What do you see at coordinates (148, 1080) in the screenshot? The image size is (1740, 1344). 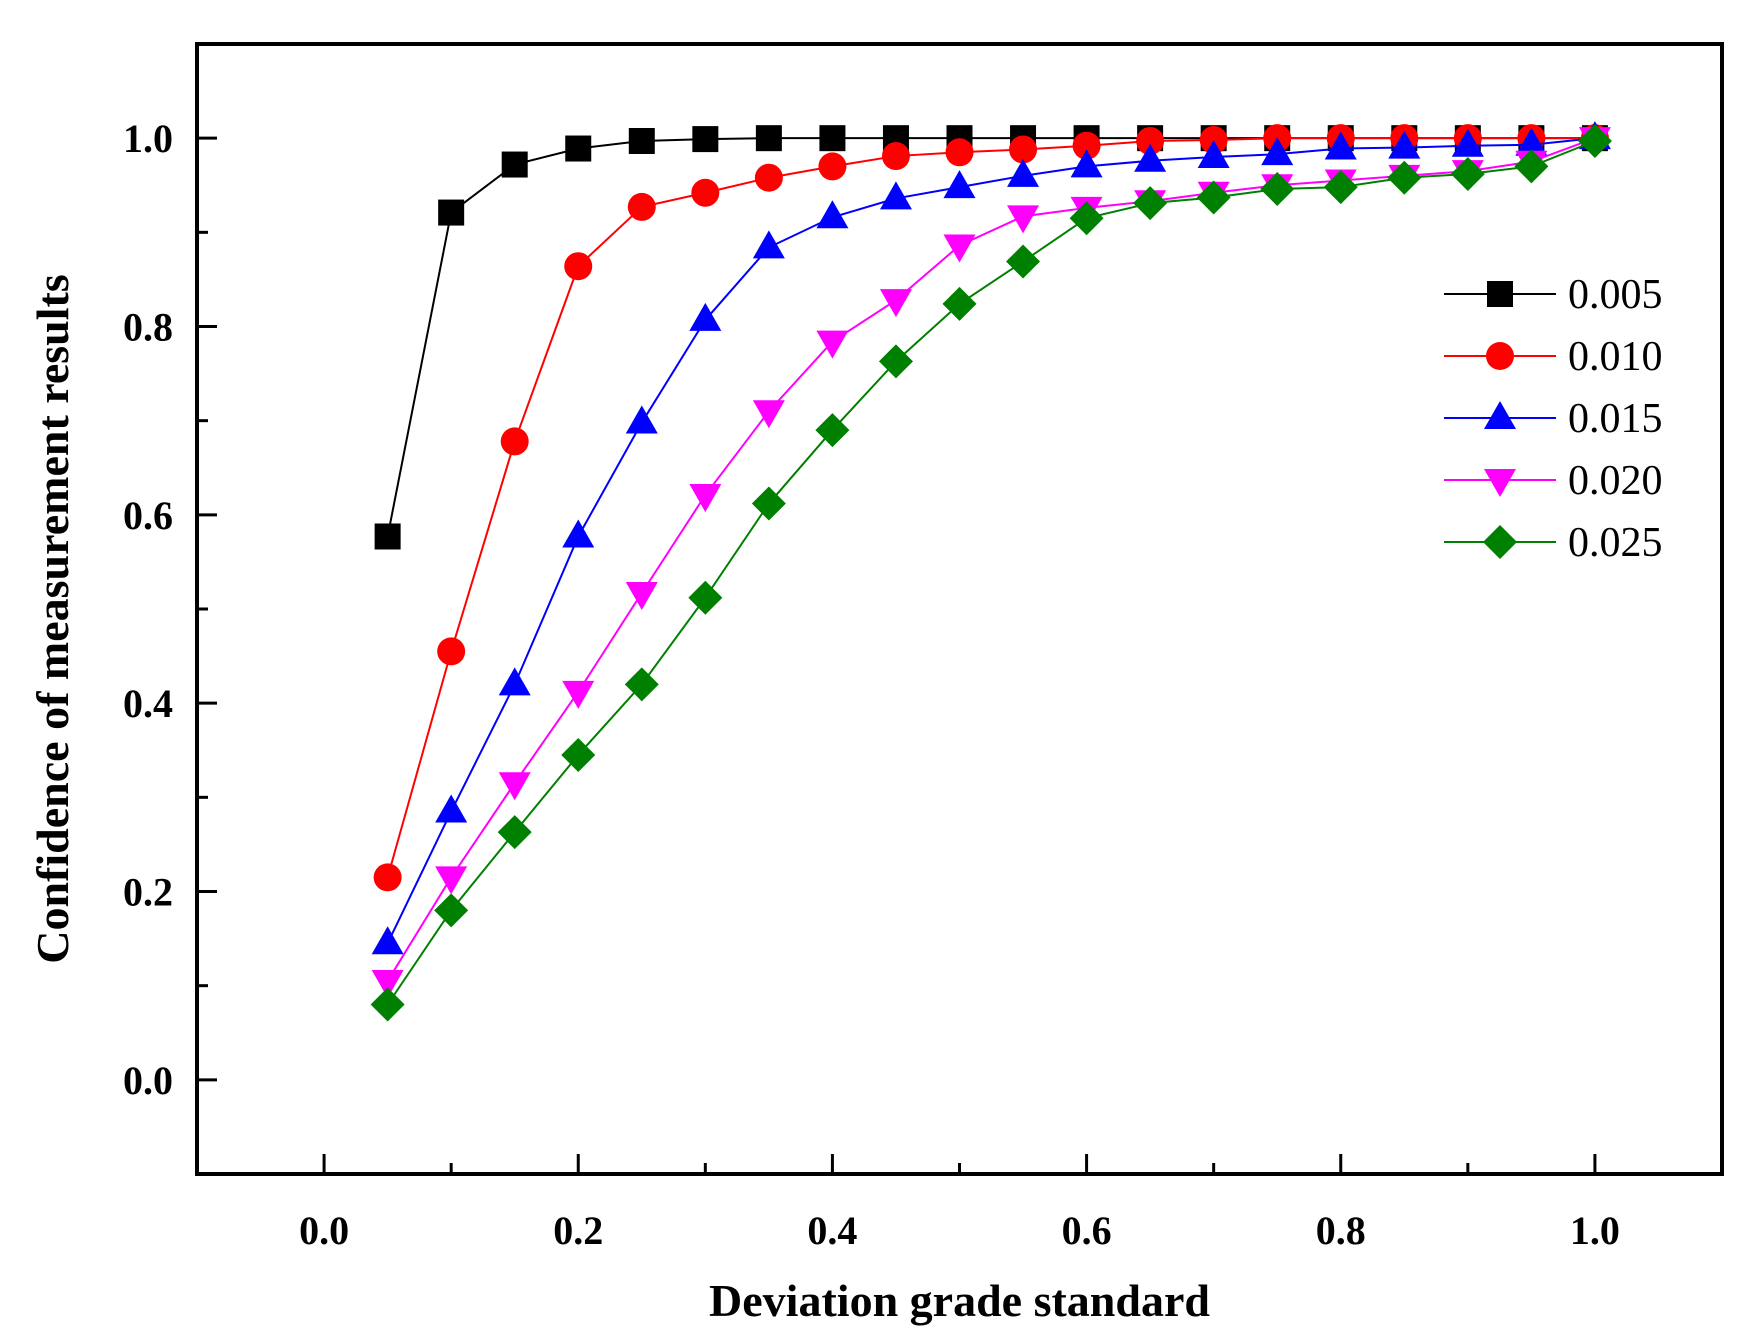 I see `y-tick-label: 0.0` at bounding box center [148, 1080].